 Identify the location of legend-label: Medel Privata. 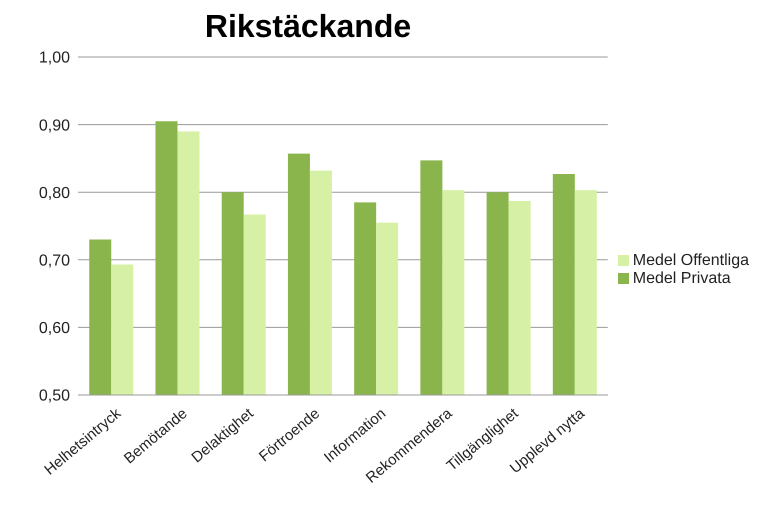
(681, 278).